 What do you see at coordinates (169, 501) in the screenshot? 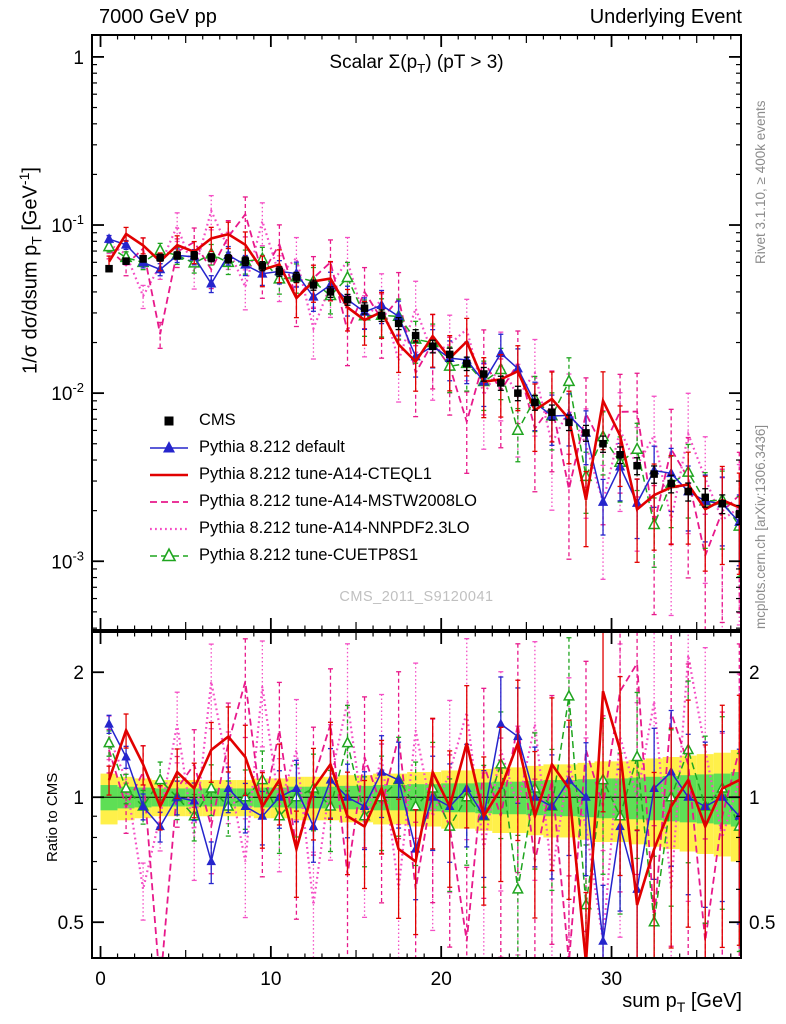
I see `legend-marker-a14-mstw2008lo` at bounding box center [169, 501].